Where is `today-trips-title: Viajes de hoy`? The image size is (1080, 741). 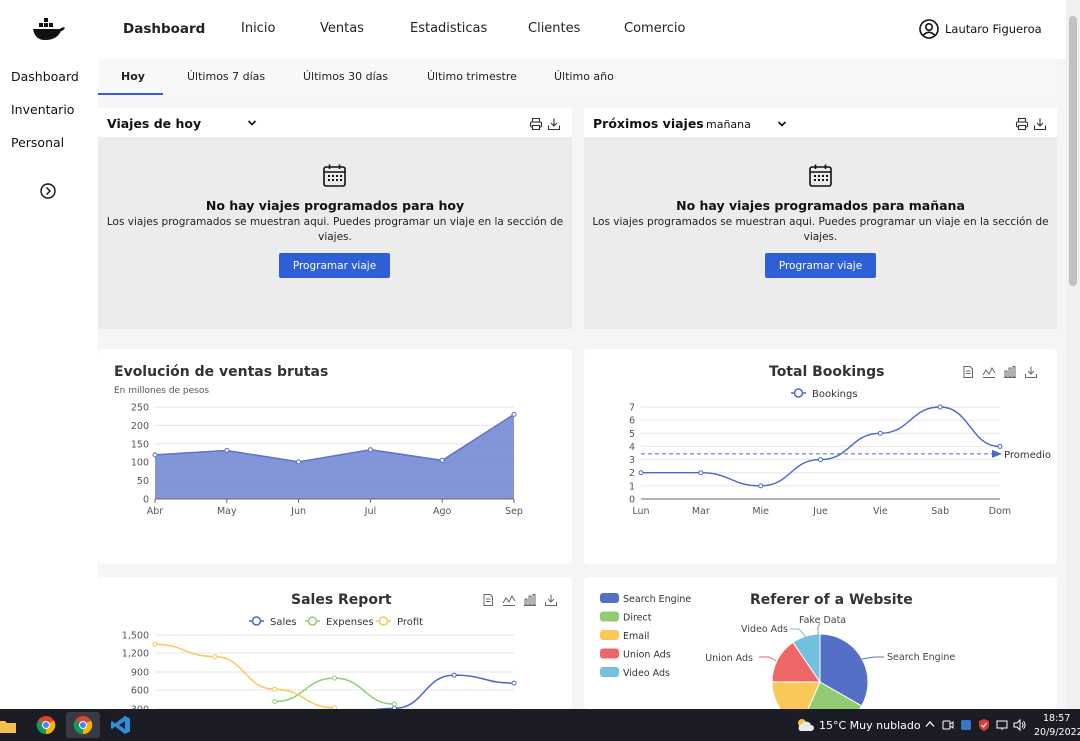
today-trips-title: Viajes de hoy is located at coordinates (154, 123).